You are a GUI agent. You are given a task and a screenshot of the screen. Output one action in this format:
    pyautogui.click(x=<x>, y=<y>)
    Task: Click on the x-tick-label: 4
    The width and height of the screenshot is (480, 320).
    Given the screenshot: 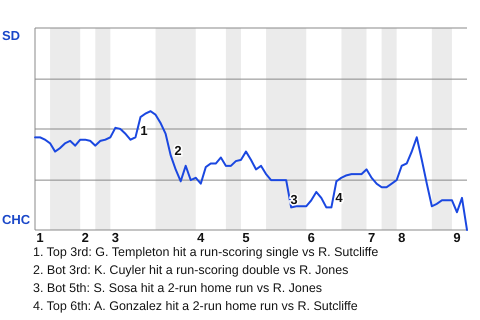 What is the action you would take?
    pyautogui.click(x=201, y=238)
    